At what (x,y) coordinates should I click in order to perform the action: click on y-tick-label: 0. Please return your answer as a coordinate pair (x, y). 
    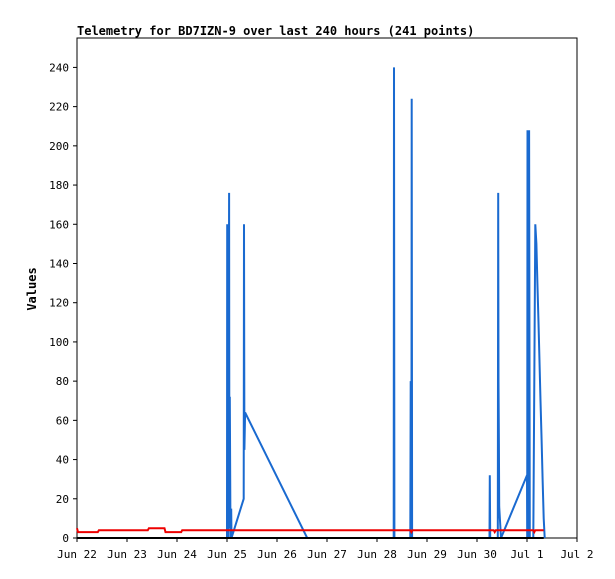
    Looking at the image, I should click on (65, 538).